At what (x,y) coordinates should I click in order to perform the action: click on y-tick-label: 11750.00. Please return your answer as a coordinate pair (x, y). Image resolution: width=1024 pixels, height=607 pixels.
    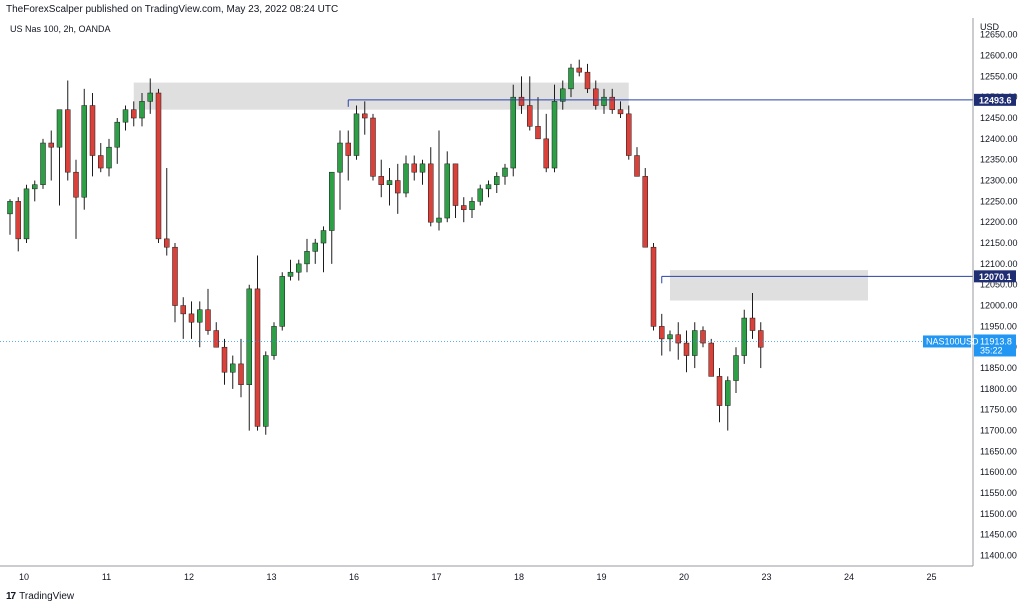
    Looking at the image, I should click on (998, 410).